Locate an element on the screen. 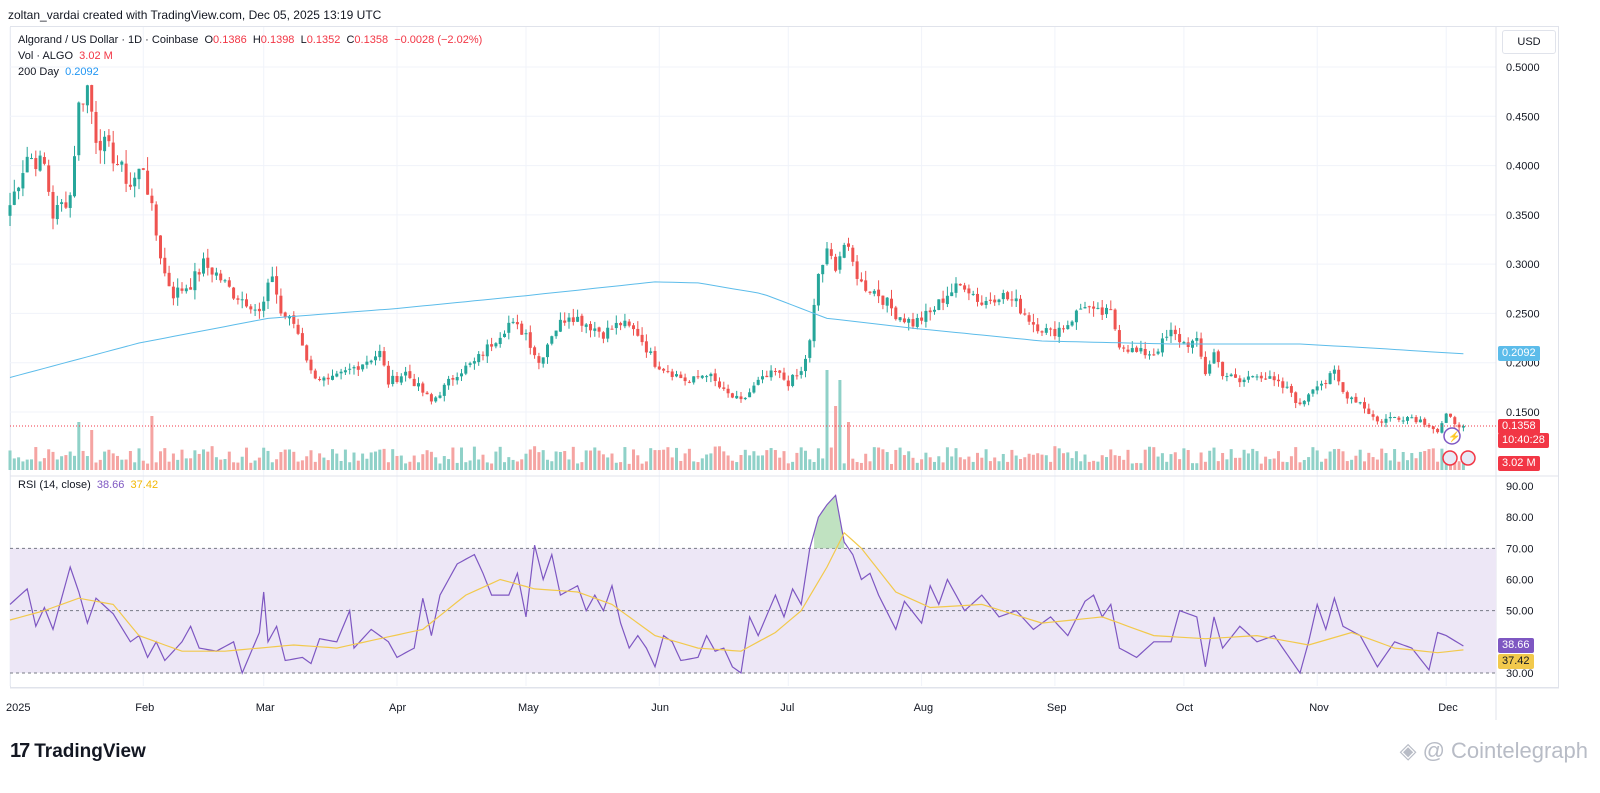 This screenshot has height=793, width=1600. tradingview-brand: 17 TradingView is located at coordinates (78, 751).